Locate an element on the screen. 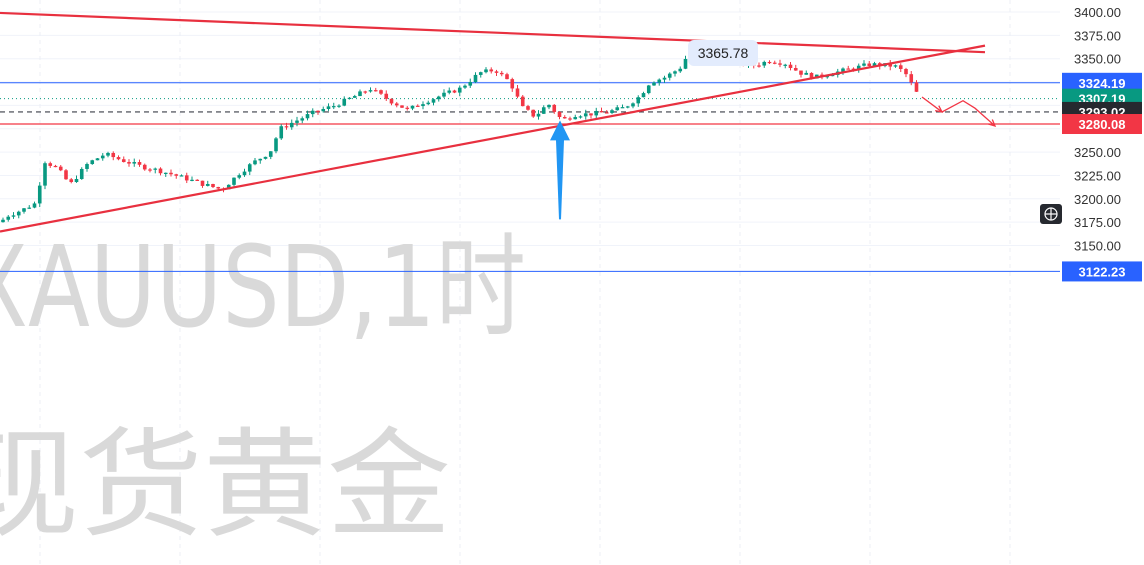 The width and height of the screenshot is (1144, 565). crosshair-toggle-icon is located at coordinates (1051, 214).